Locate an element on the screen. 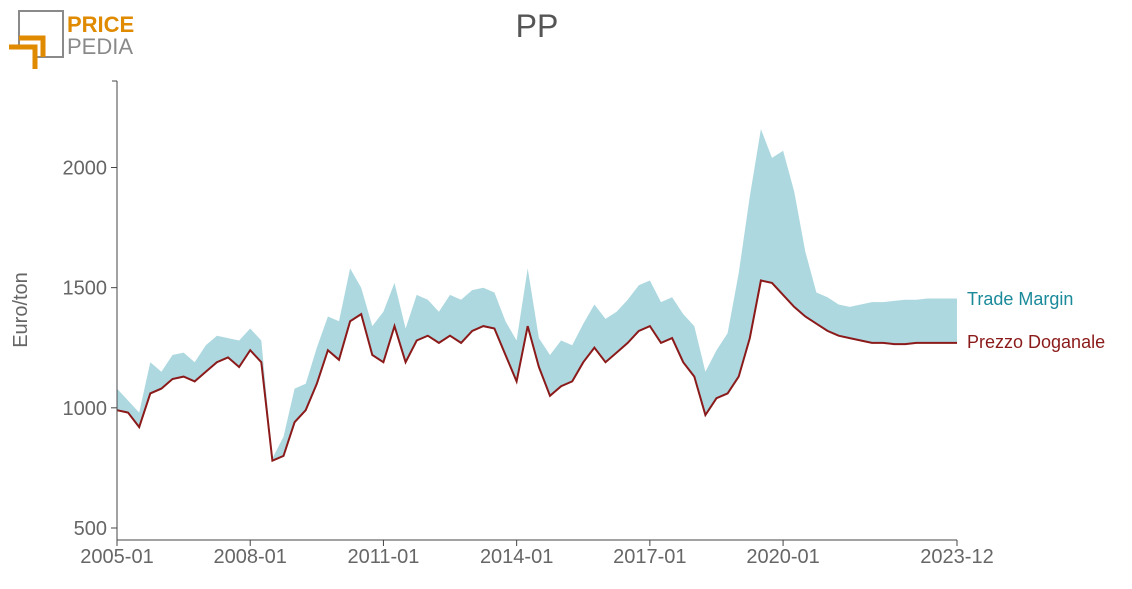 The width and height of the screenshot is (1132, 589). pricepedia-logo: PRICE PEDIA is located at coordinates (76, 41).